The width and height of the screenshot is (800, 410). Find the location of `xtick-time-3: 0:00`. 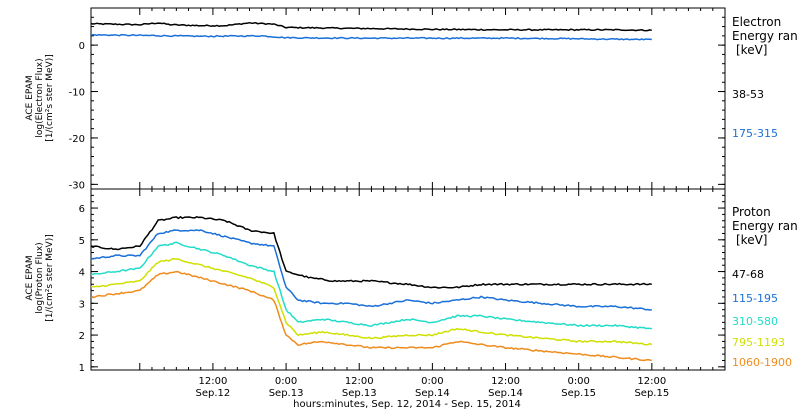

xtick-time-3: 0:00 is located at coordinates (432, 381).